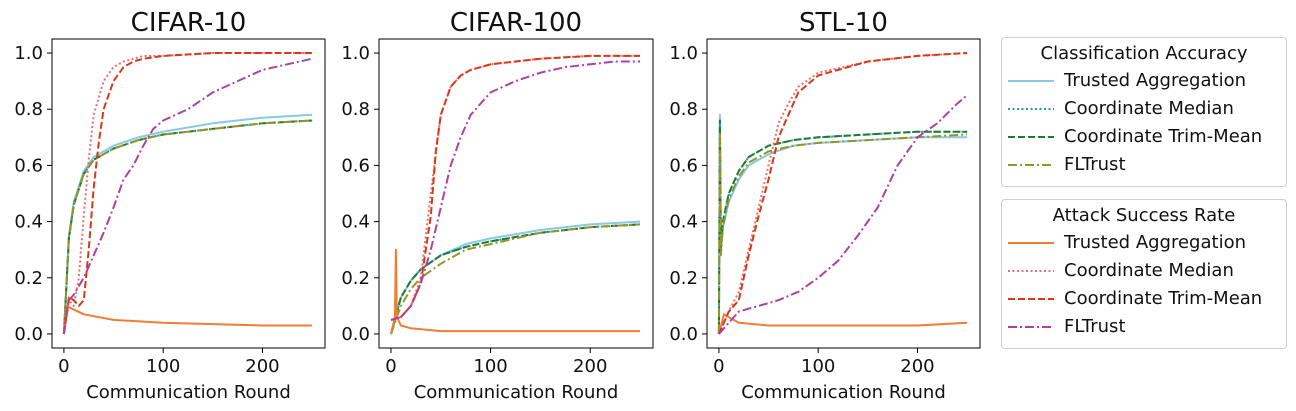  What do you see at coordinates (1144, 53) in the screenshot?
I see `legend-title: Classification Accuracy` at bounding box center [1144, 53].